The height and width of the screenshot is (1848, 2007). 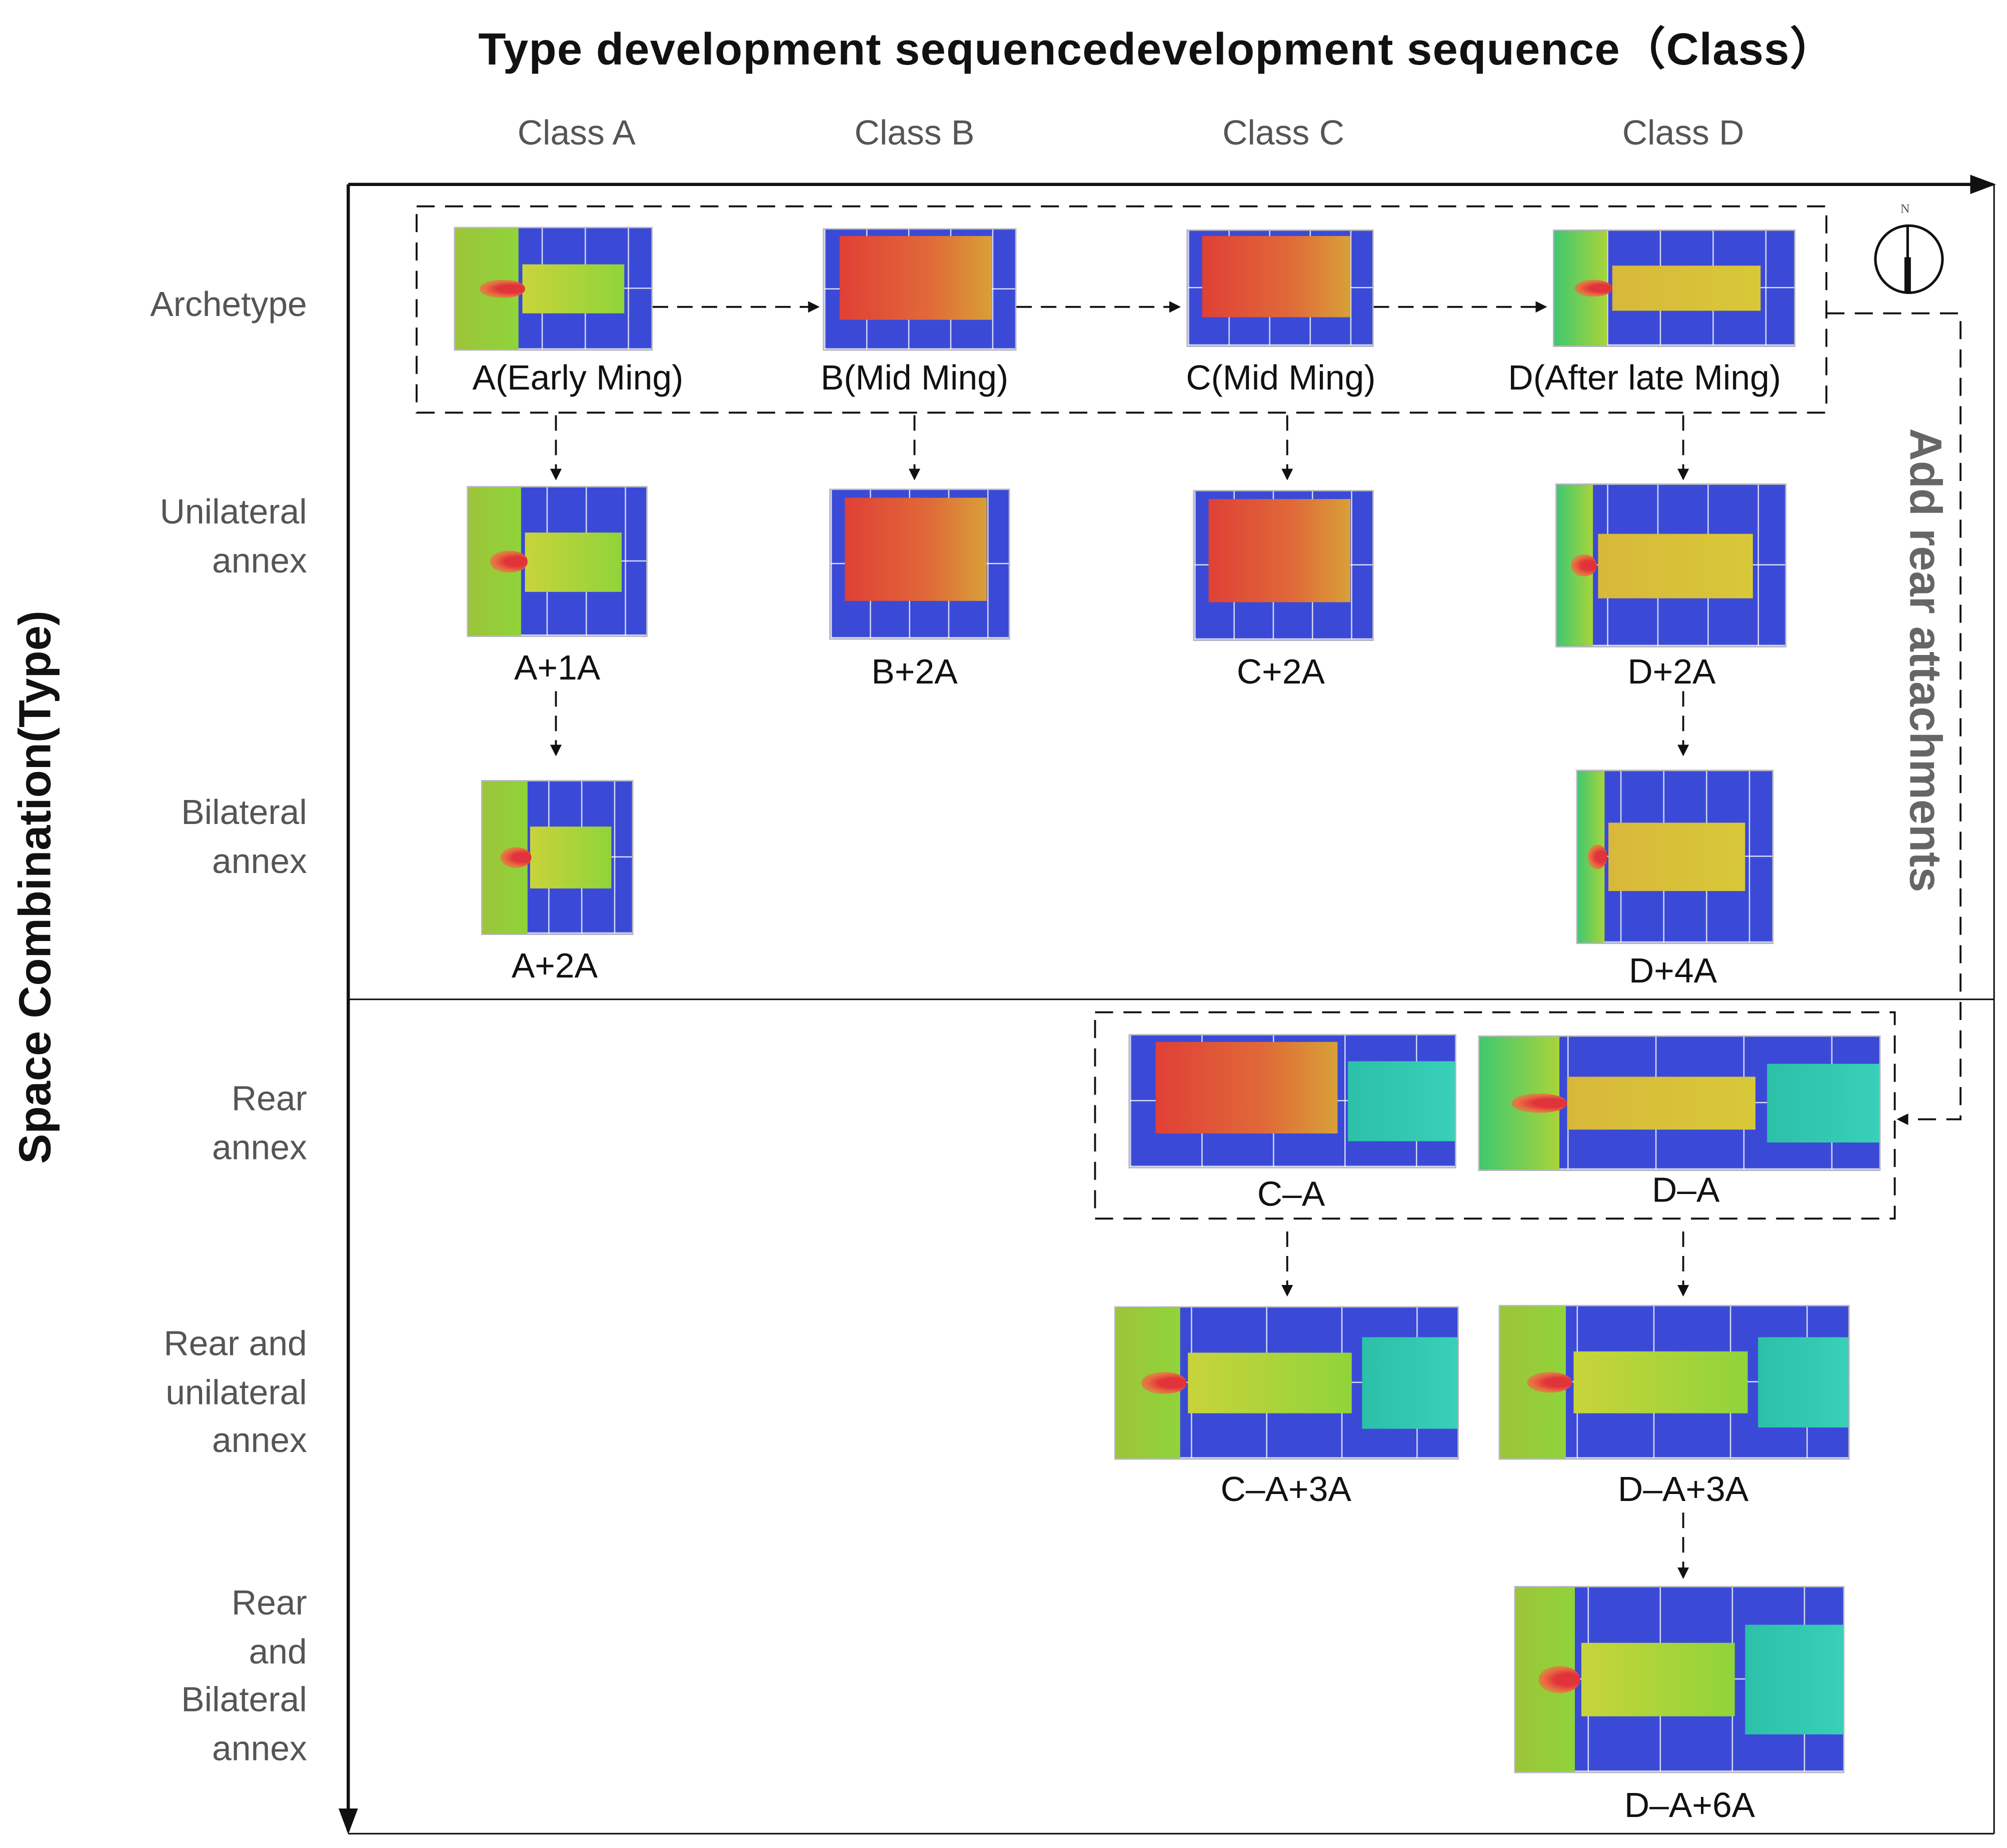 I want to click on plan-label: A(Early Ming), so click(x=578, y=378).